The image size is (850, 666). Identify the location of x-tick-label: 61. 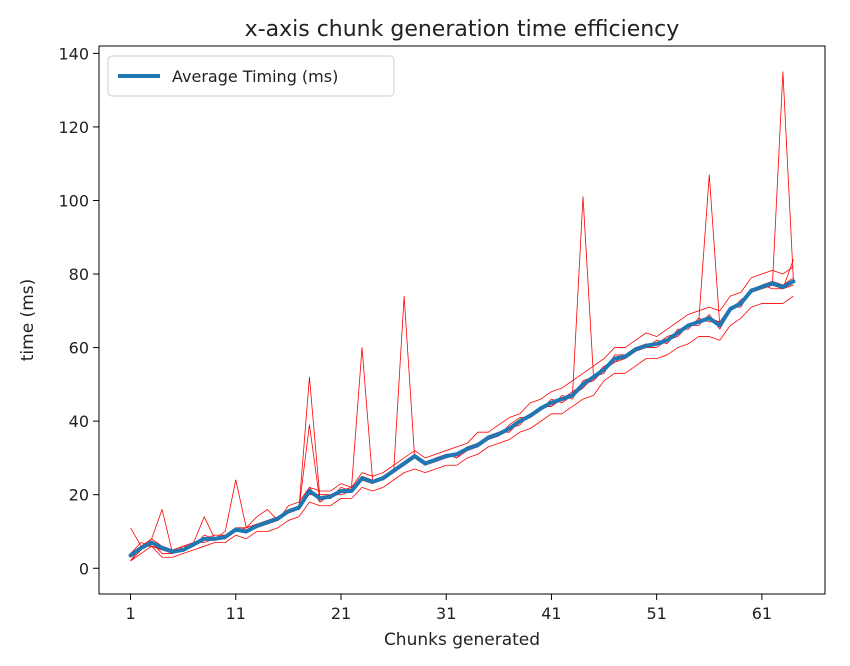
(762, 613).